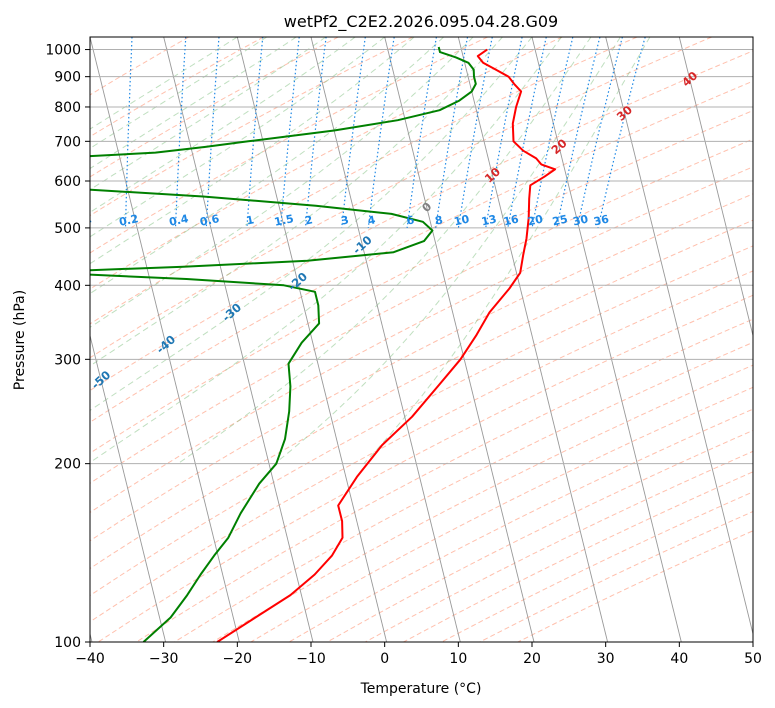 The height and width of the screenshot is (708, 775). What do you see at coordinates (179, 220) in the screenshot?
I see `mixing-ratio-label: 0.4` at bounding box center [179, 220].